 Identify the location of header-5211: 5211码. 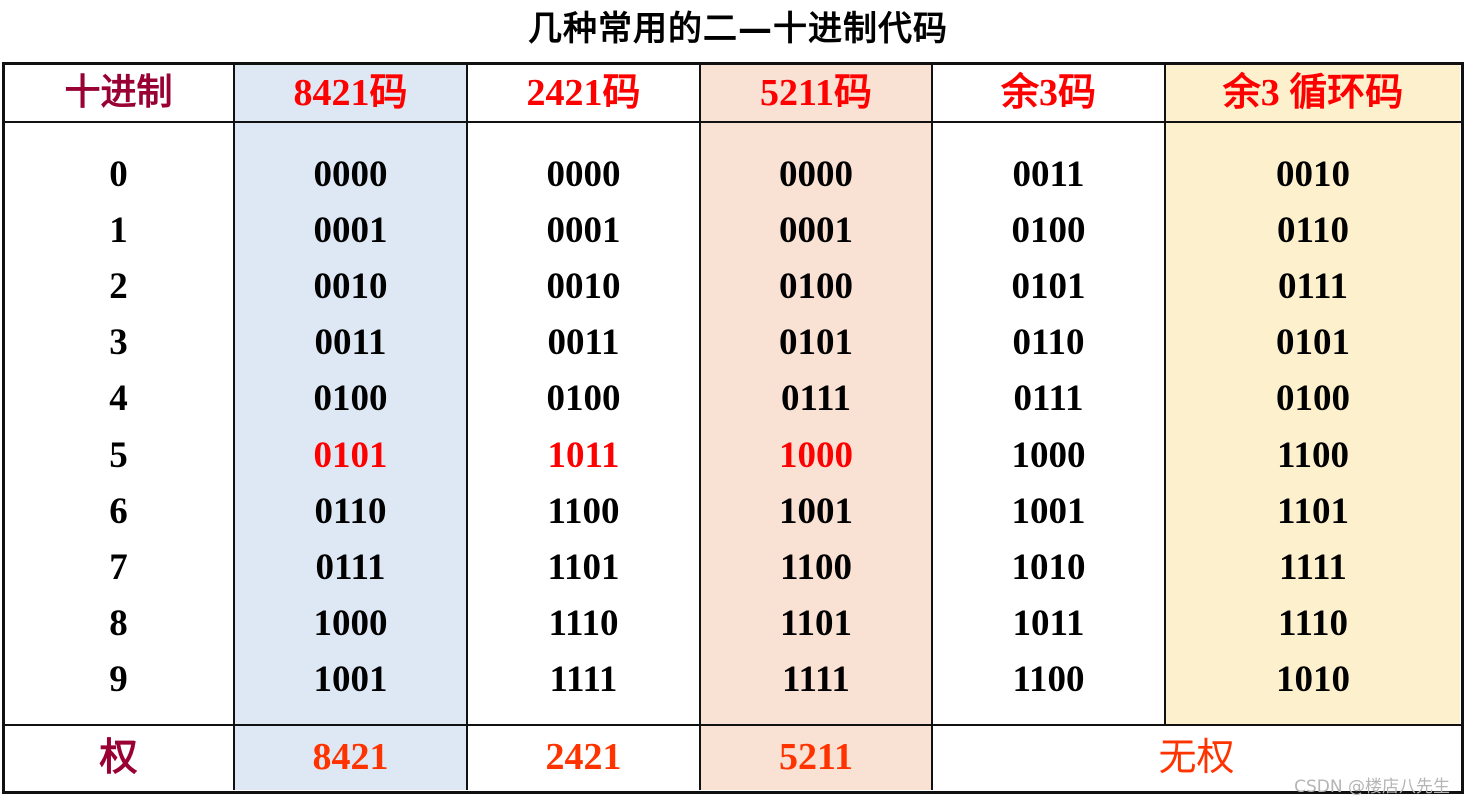
(816, 93).